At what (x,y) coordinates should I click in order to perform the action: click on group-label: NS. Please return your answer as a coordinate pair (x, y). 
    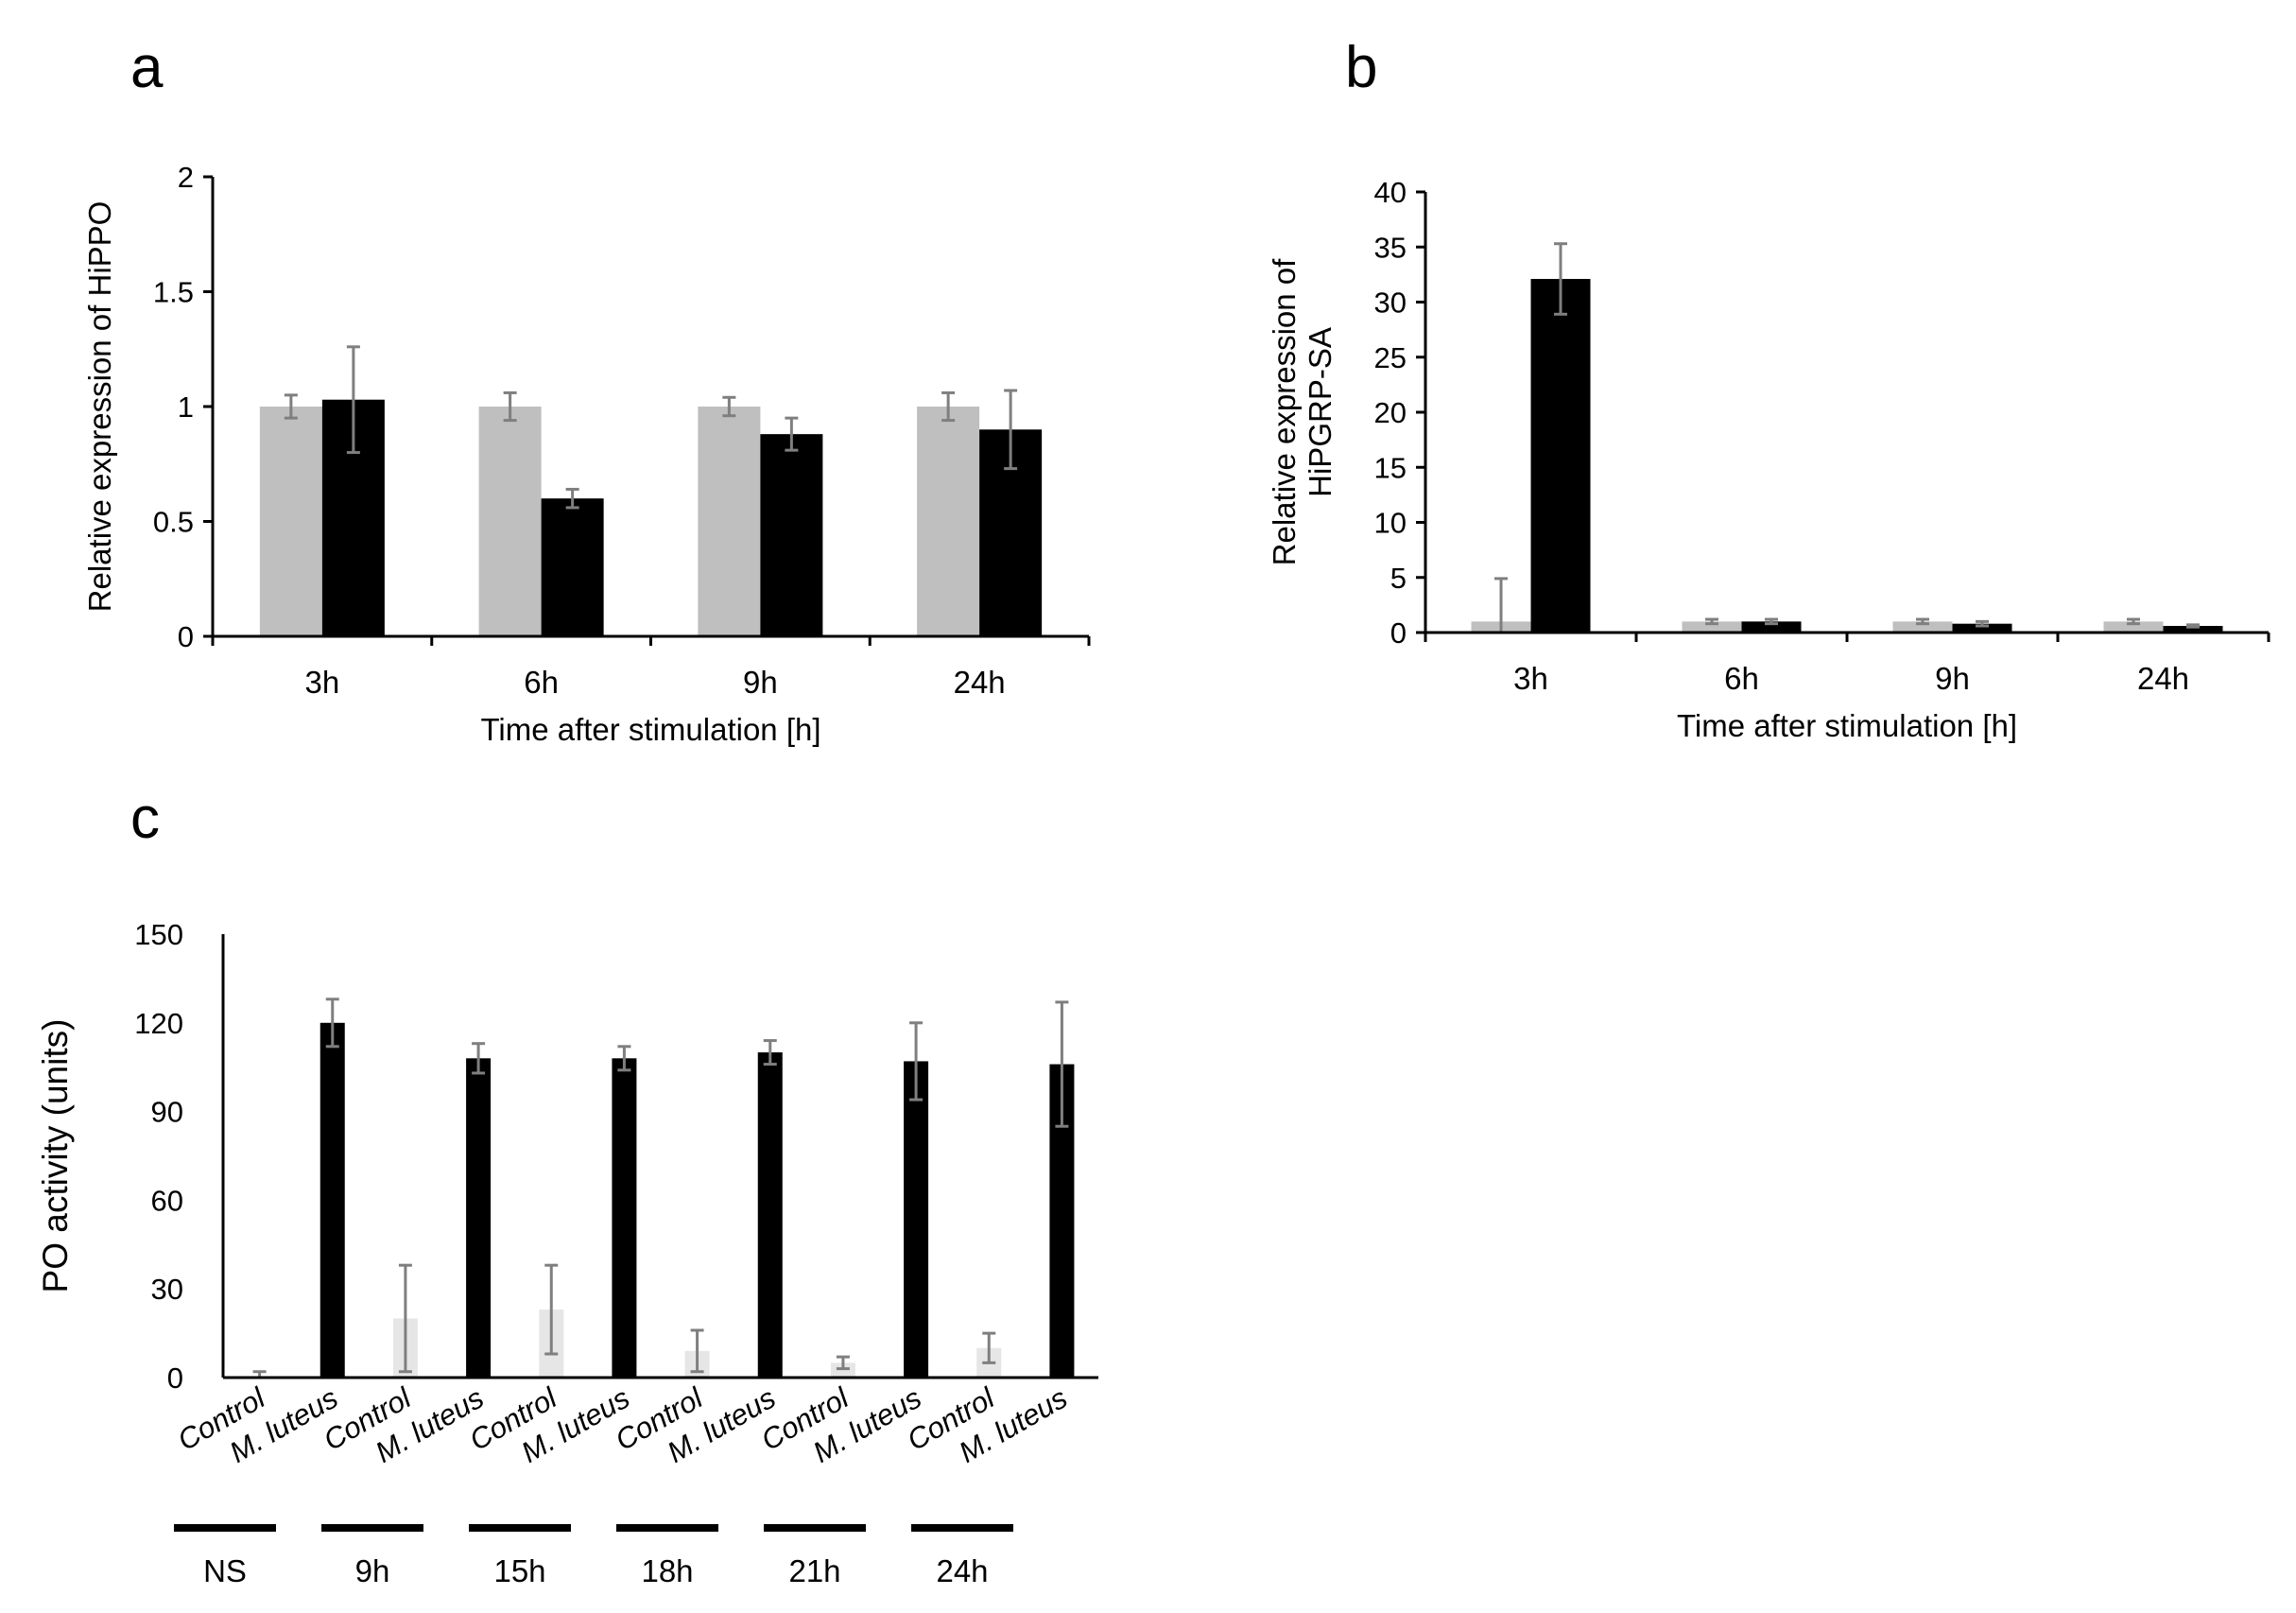
    Looking at the image, I should click on (225, 1570).